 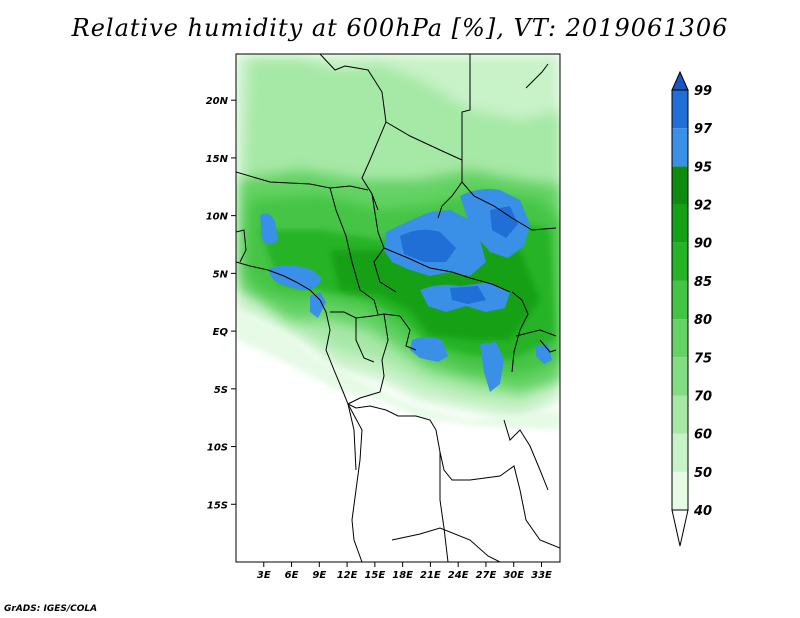 What do you see at coordinates (264, 575) in the screenshot?
I see `lon-tick-label: 3E` at bounding box center [264, 575].